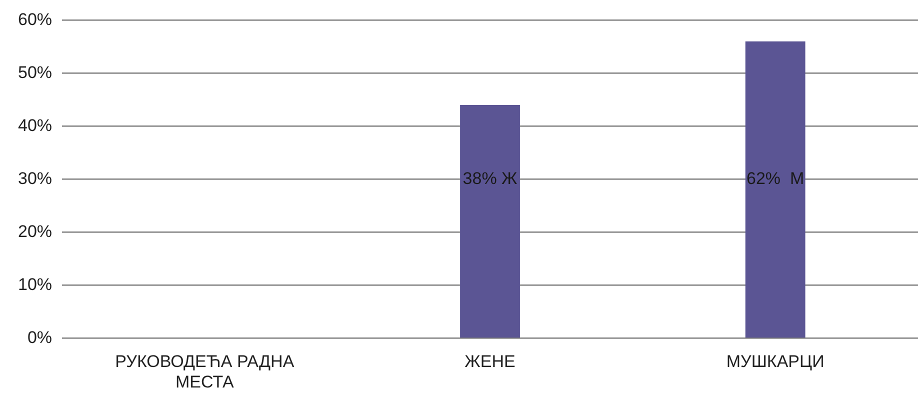 This screenshot has width=918, height=411. I want to click on y-tick-label: 40%, so click(35, 125).